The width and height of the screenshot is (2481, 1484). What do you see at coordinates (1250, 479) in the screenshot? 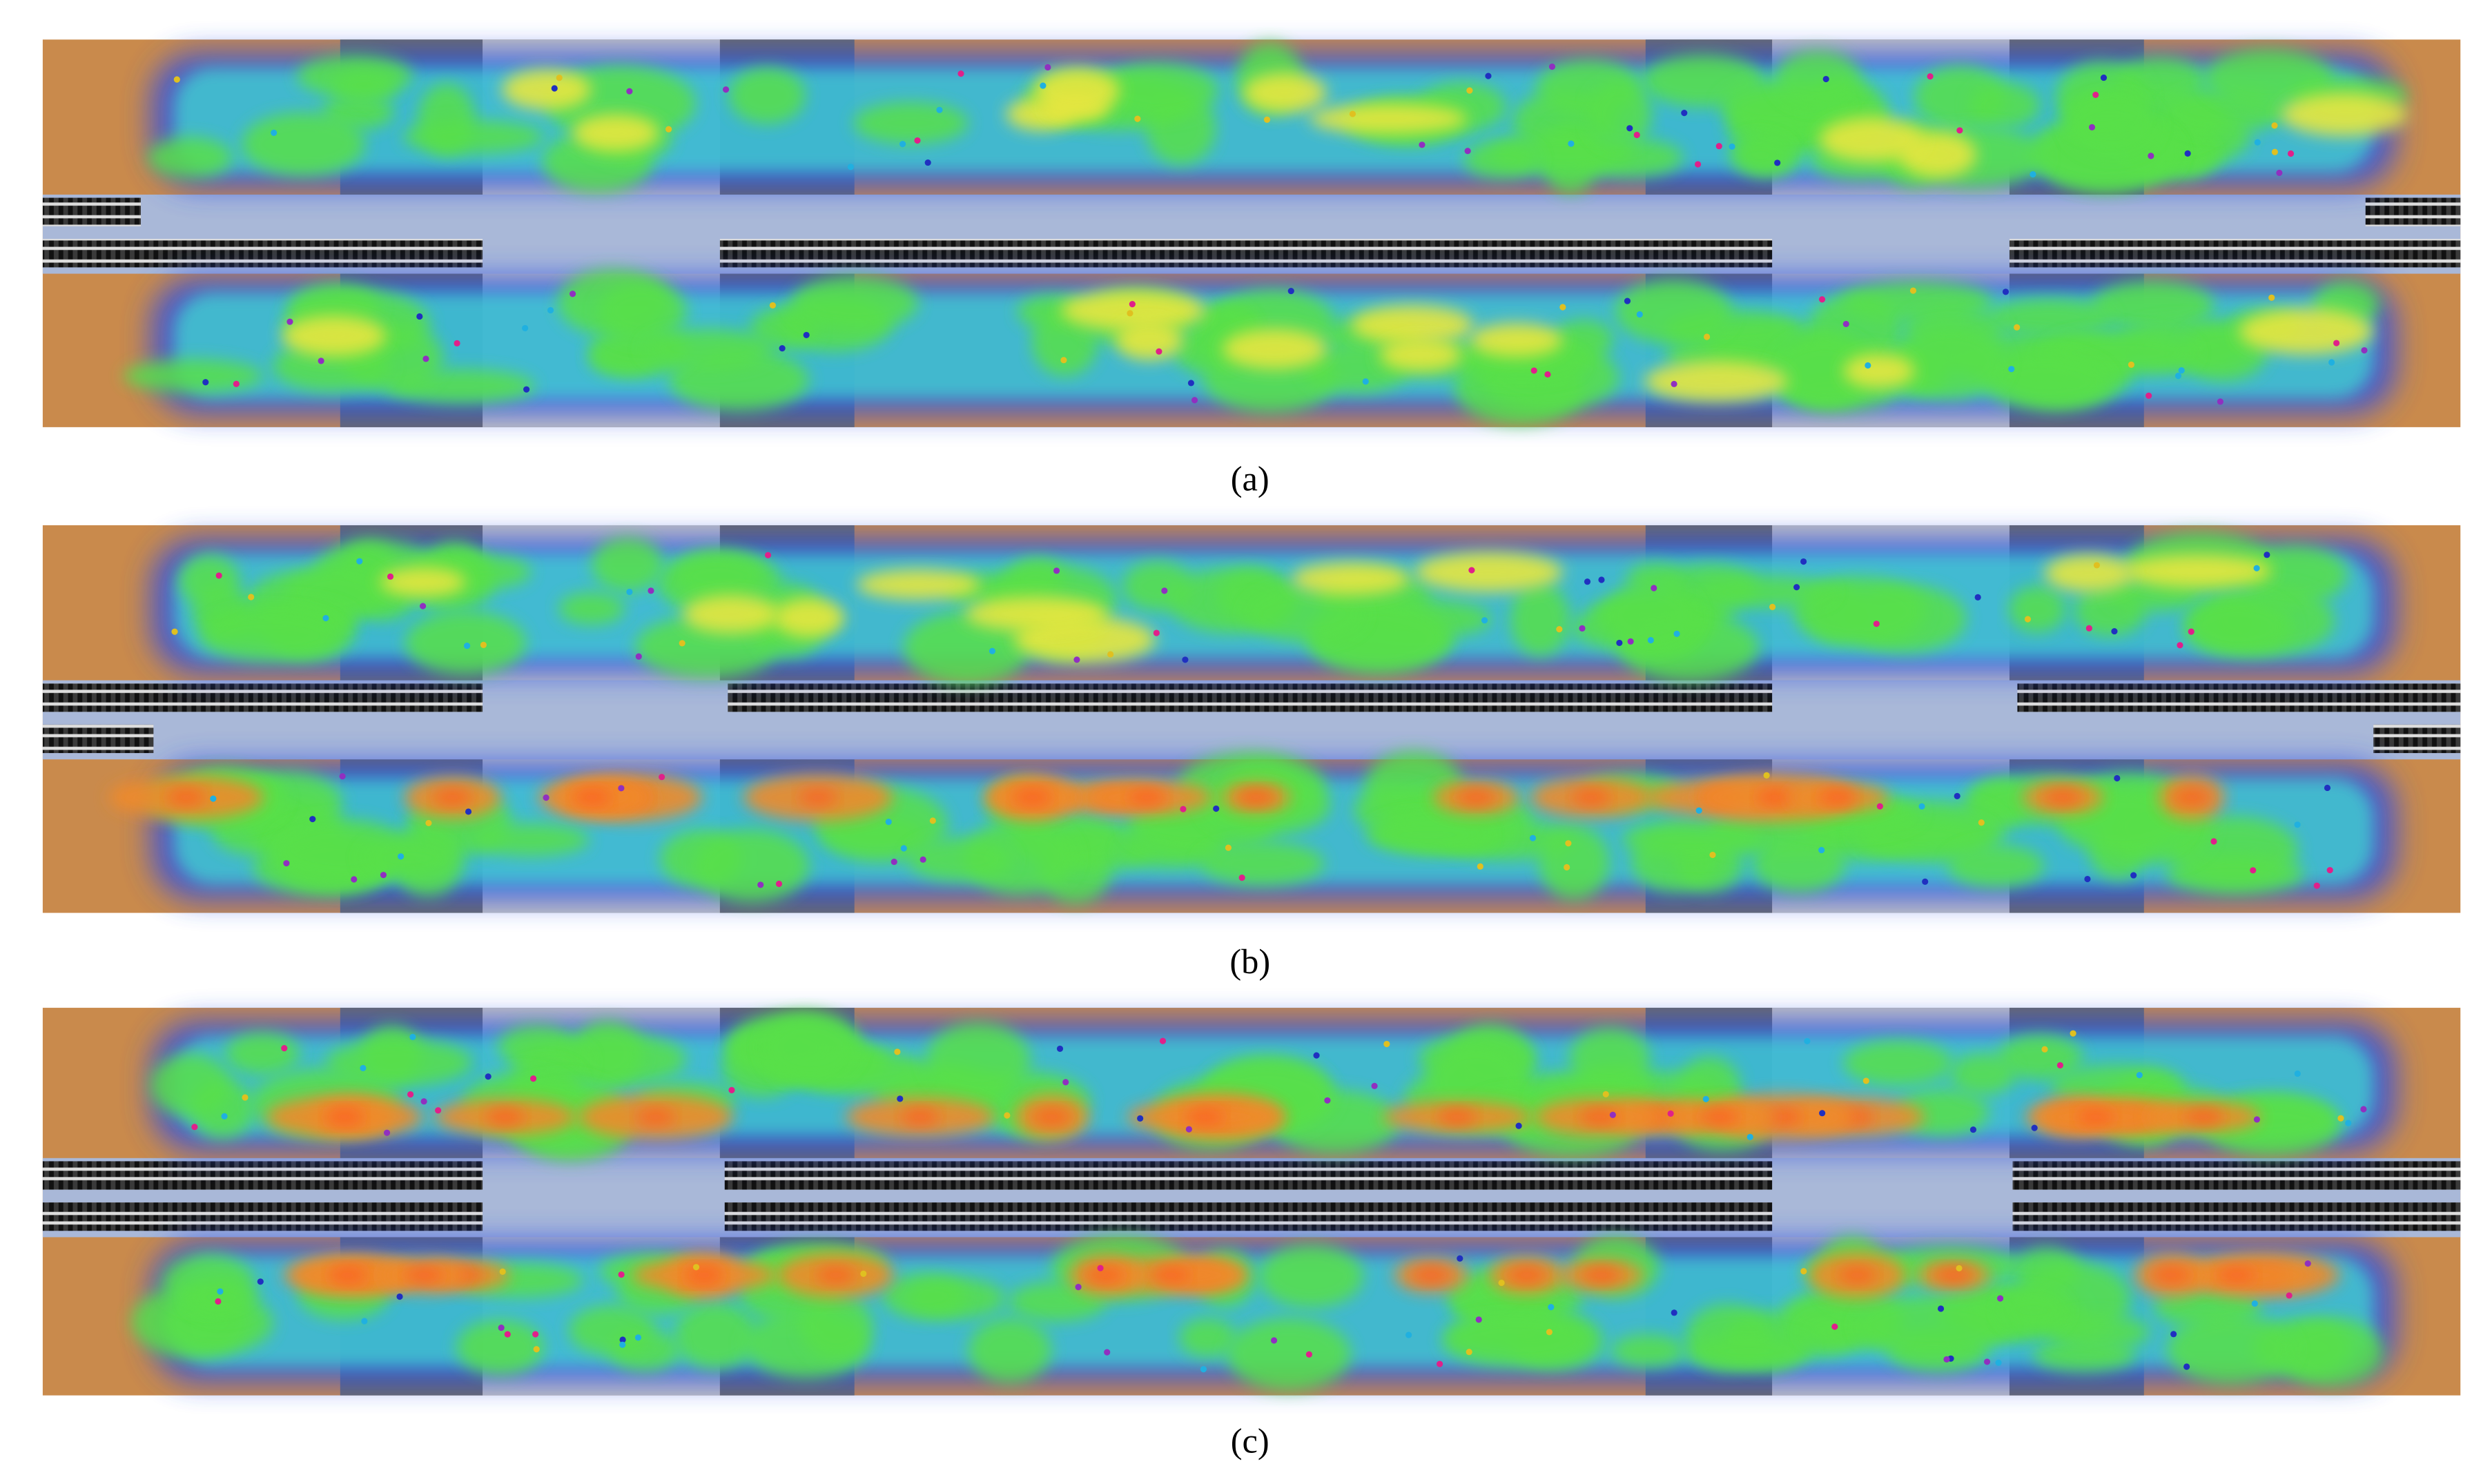
I see `panel-label: (a)` at bounding box center [1250, 479].